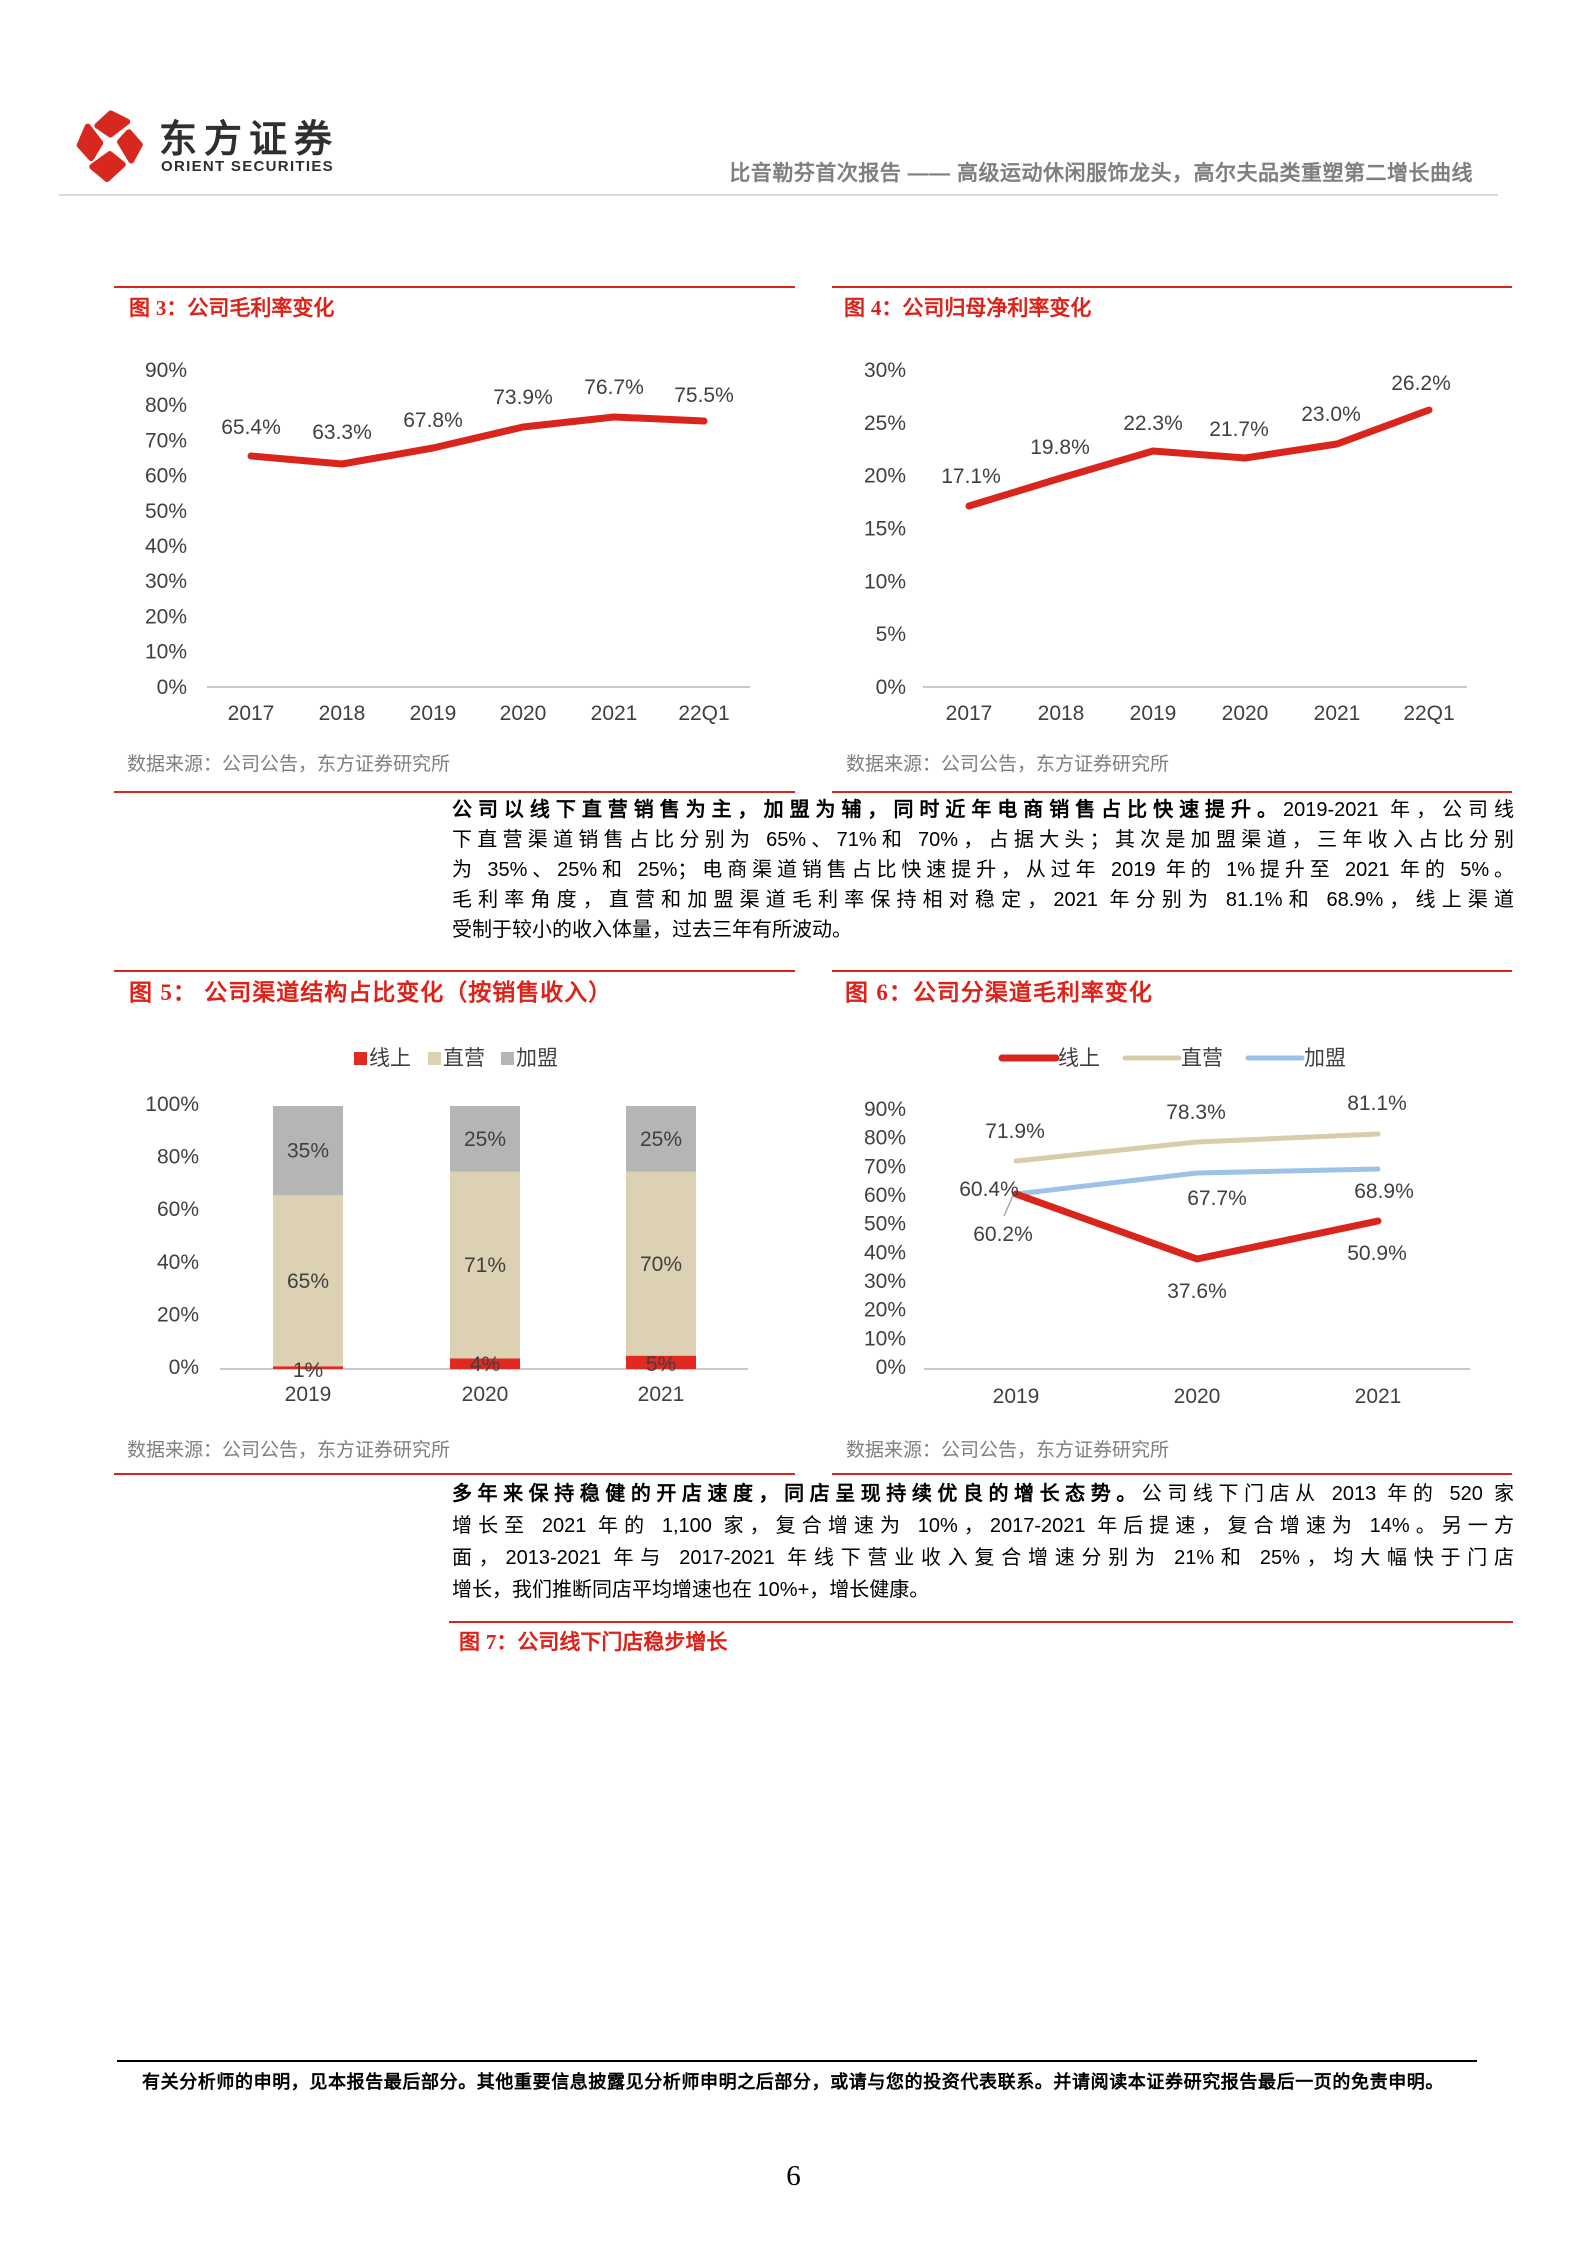 The image size is (1587, 2245). What do you see at coordinates (1239, 429) in the screenshot?
I see `svg-text: 21.7%` at bounding box center [1239, 429].